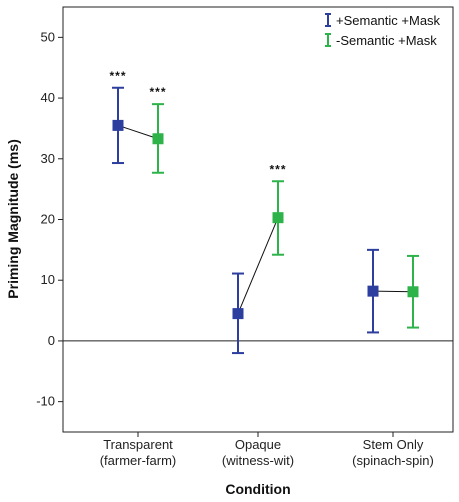 The image size is (459, 502). I want to click on y-tick-label: 10, so click(48, 279).